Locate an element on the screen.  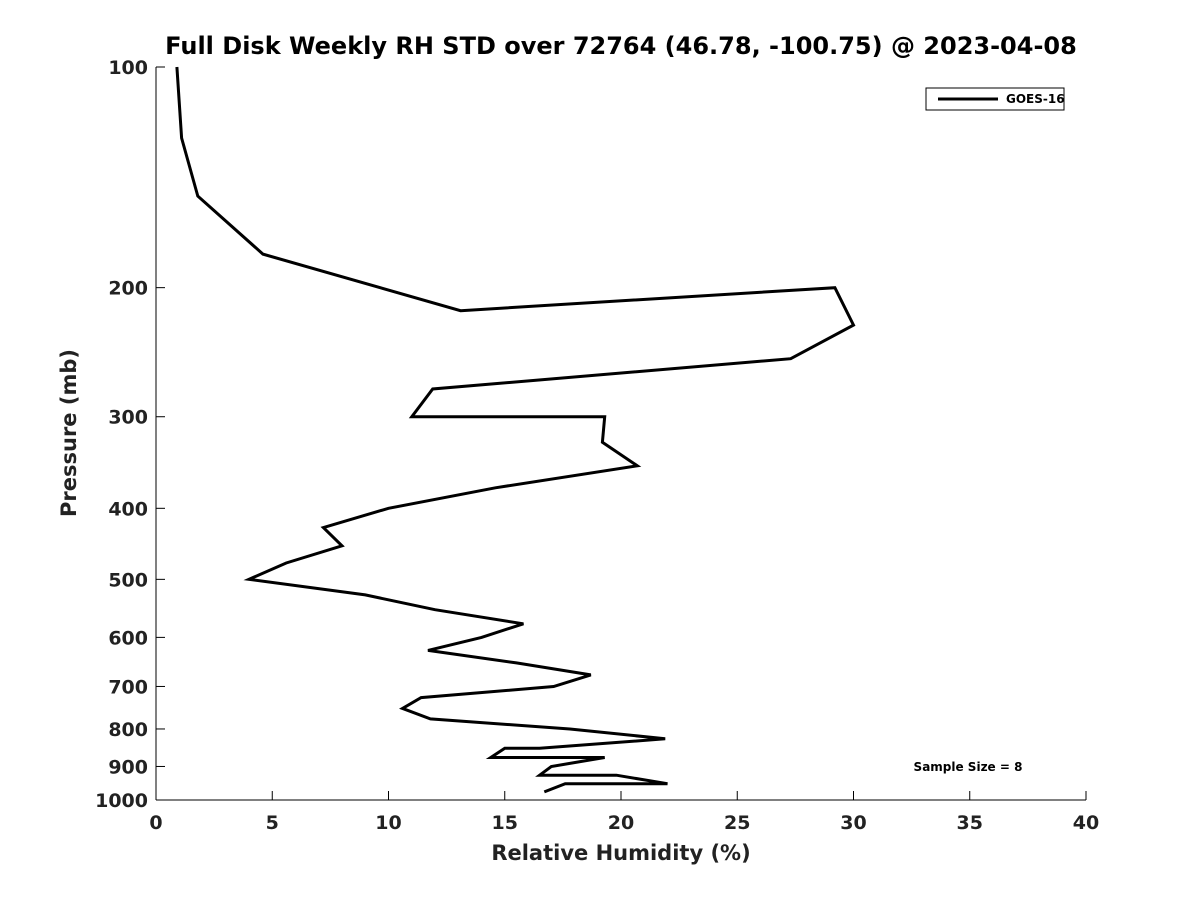
sample-size-annotation: Sample Size = 8 is located at coordinates (968, 767).